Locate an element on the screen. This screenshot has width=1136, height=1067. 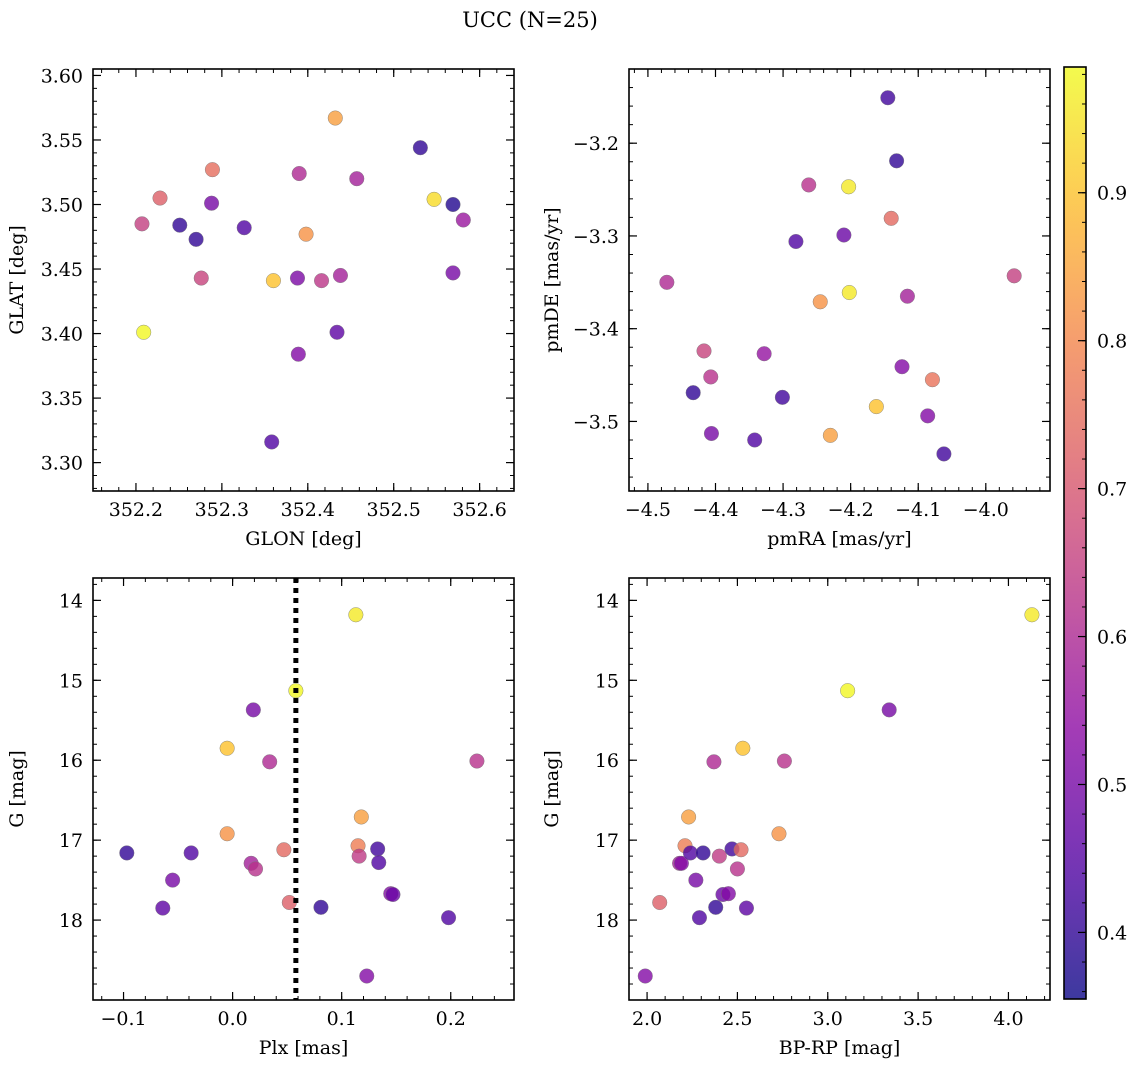
x-tick-label: −4.5 is located at coordinates (648, 510).